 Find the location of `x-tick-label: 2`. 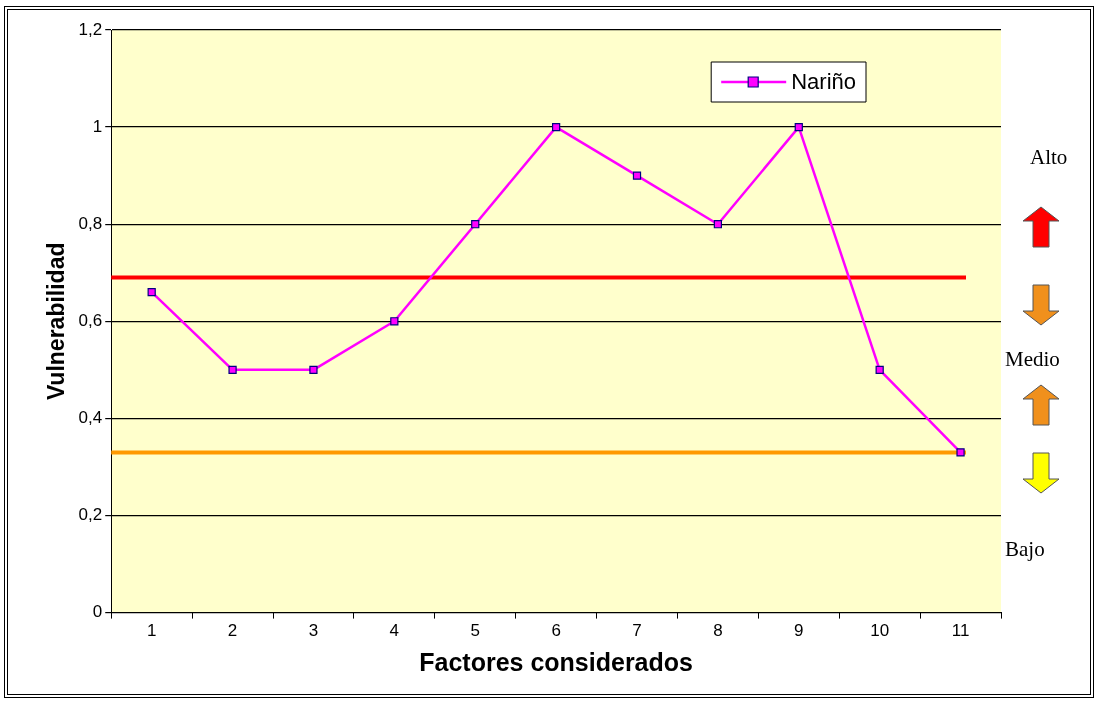

x-tick-label: 2 is located at coordinates (232, 631).